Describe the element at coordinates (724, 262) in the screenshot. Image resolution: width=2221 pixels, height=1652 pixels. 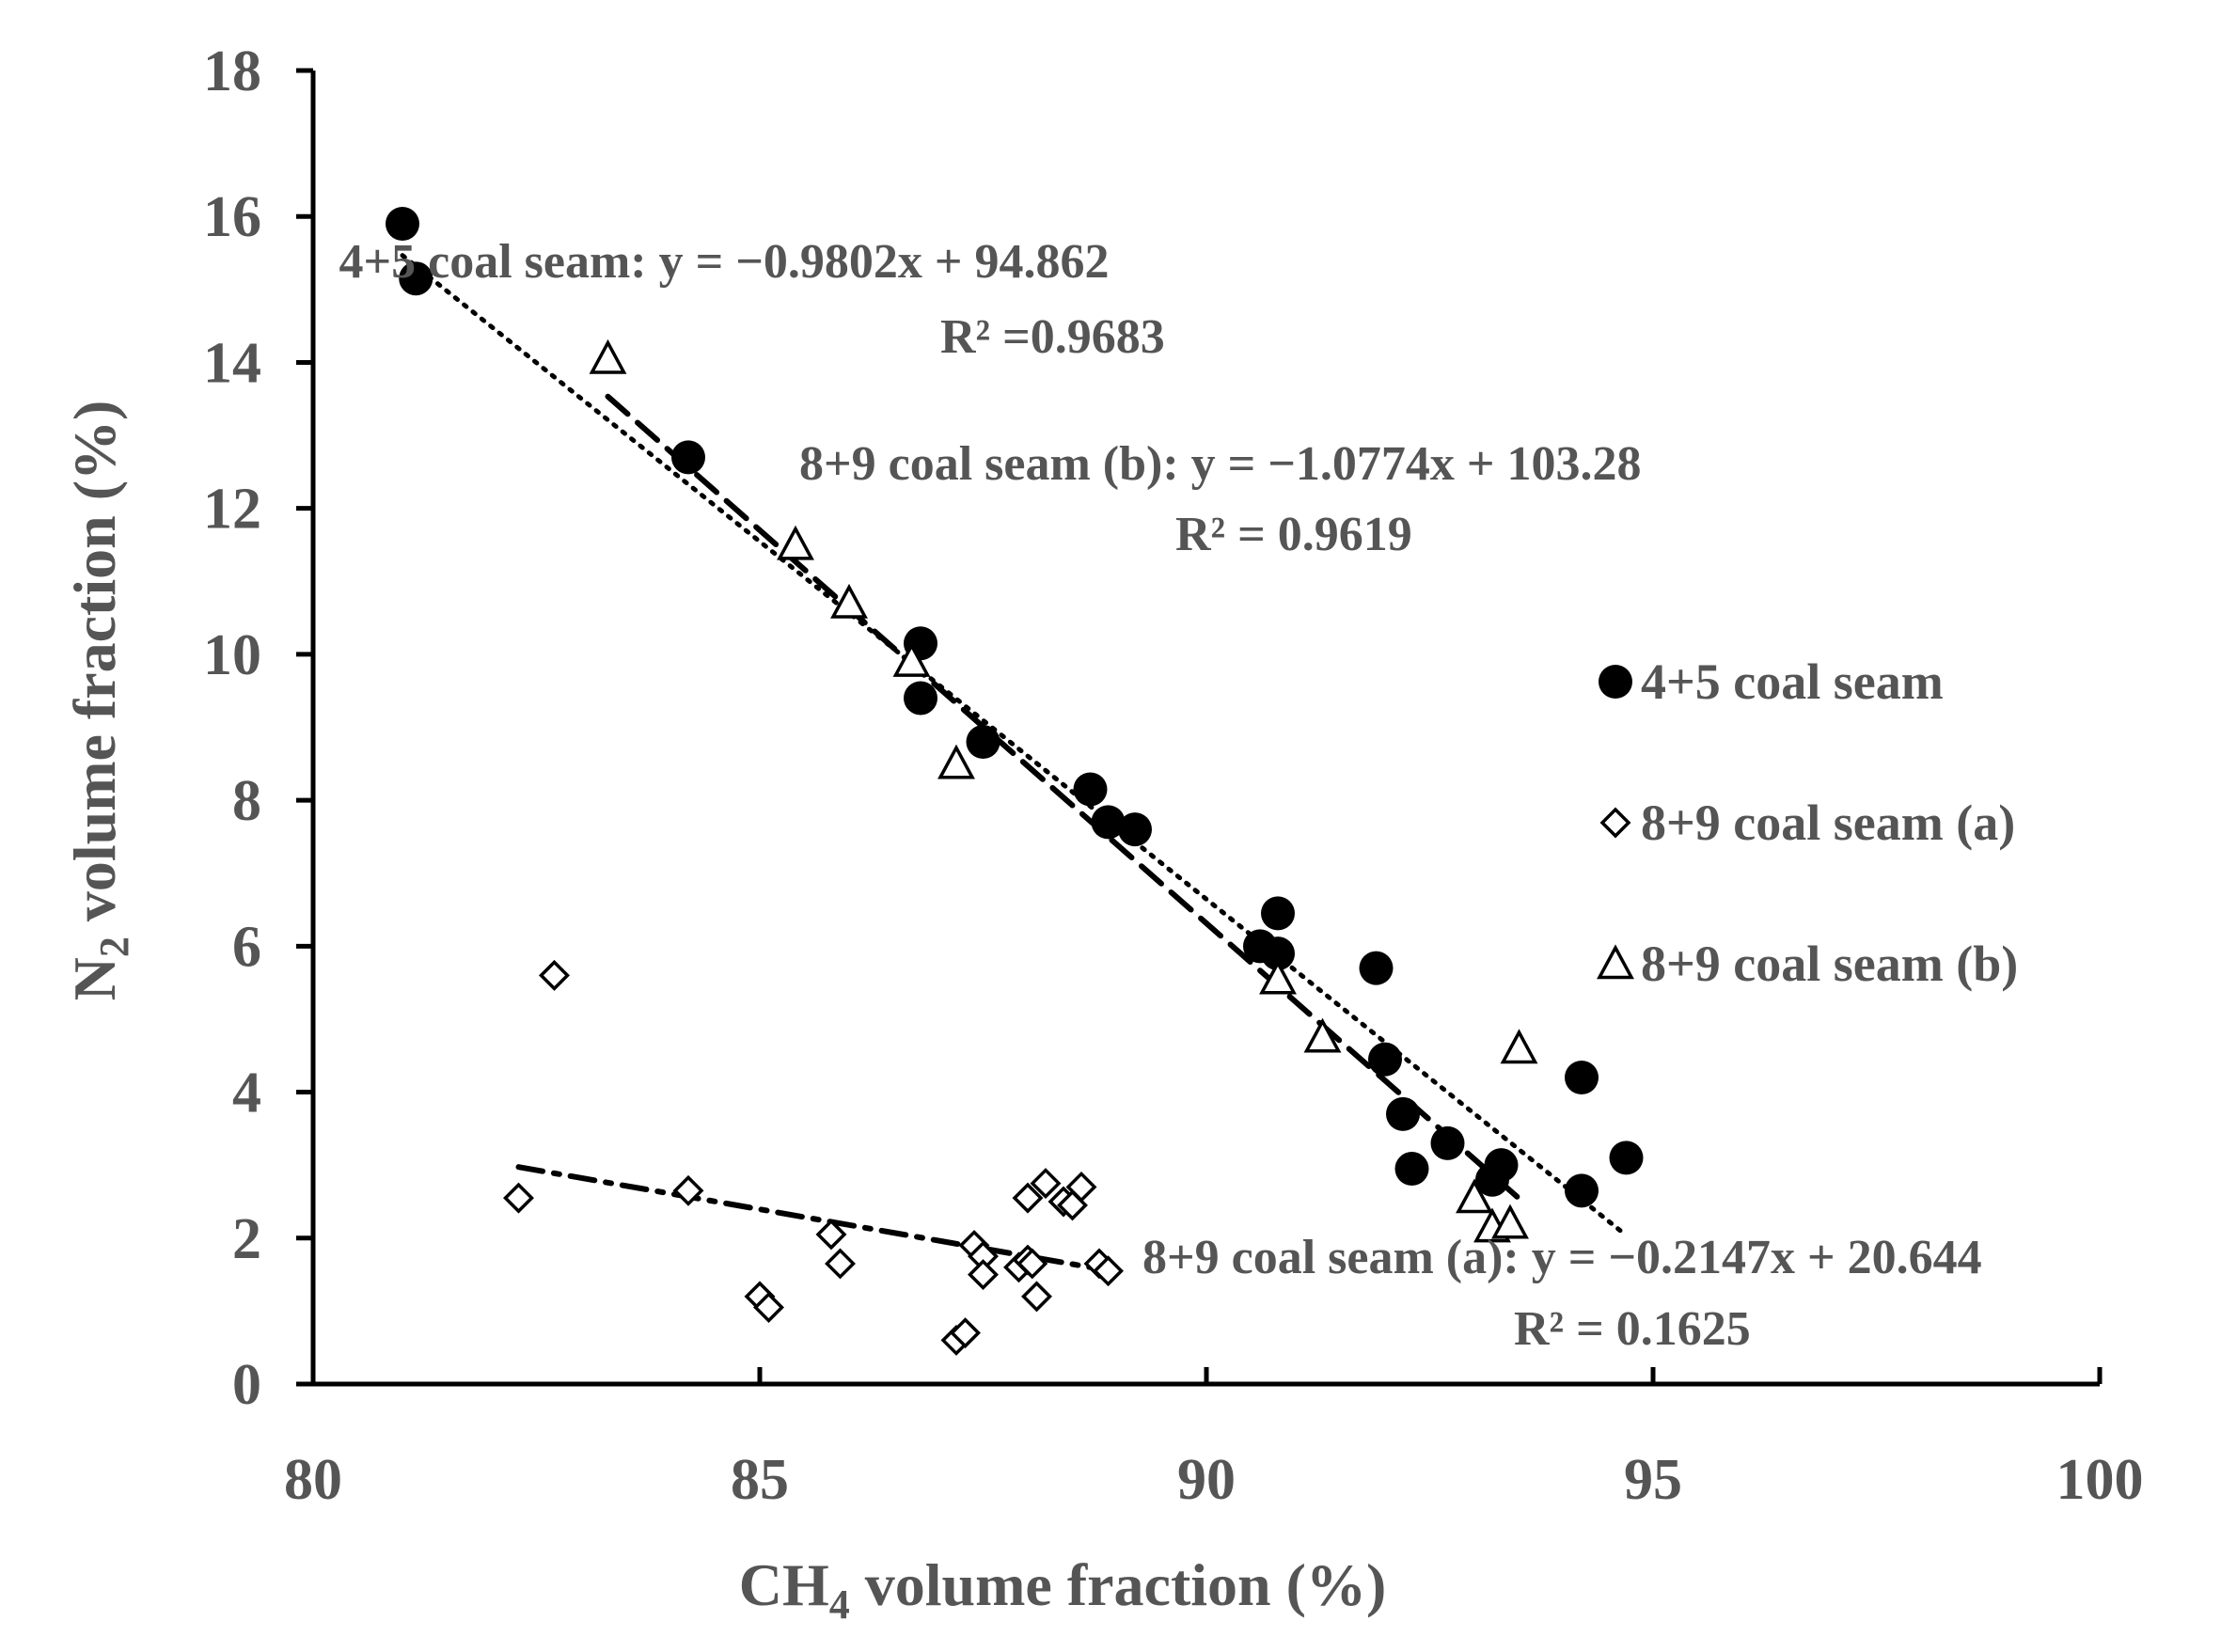
I see `equation-4-5: 4+5 coal seam: y = −0.9802x + 94.862` at that location.